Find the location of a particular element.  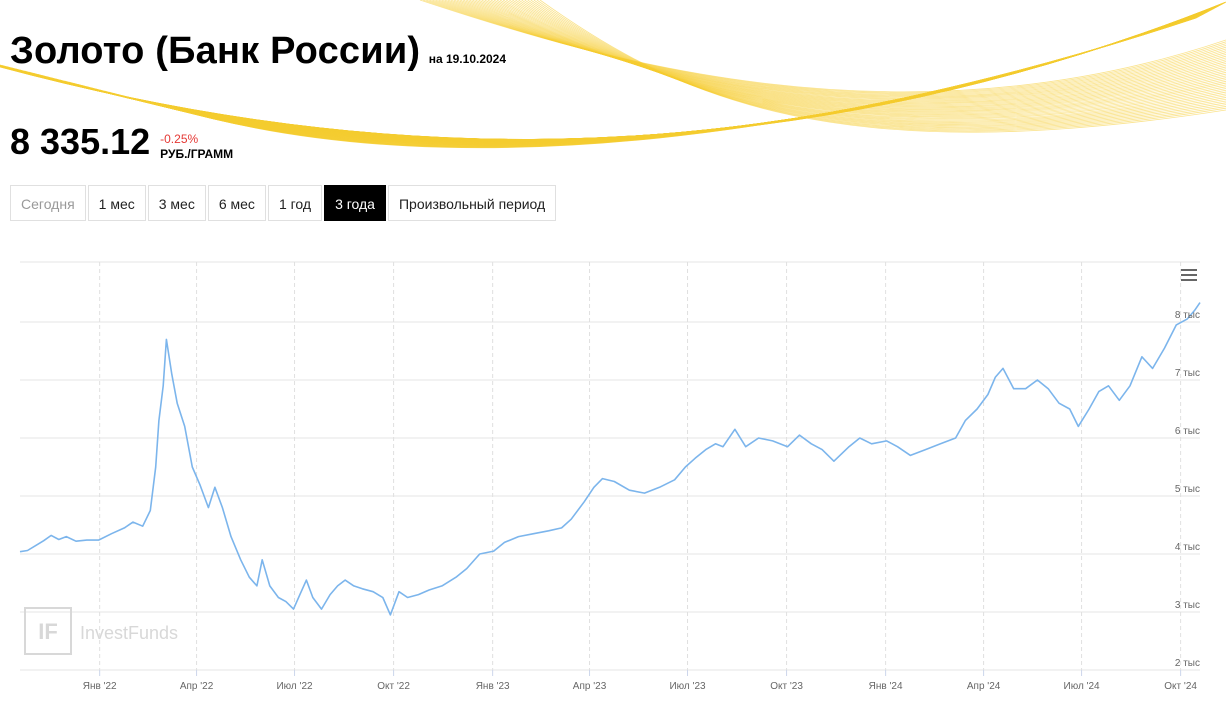

period-button-today: Сегодня is located at coordinates (48, 203).